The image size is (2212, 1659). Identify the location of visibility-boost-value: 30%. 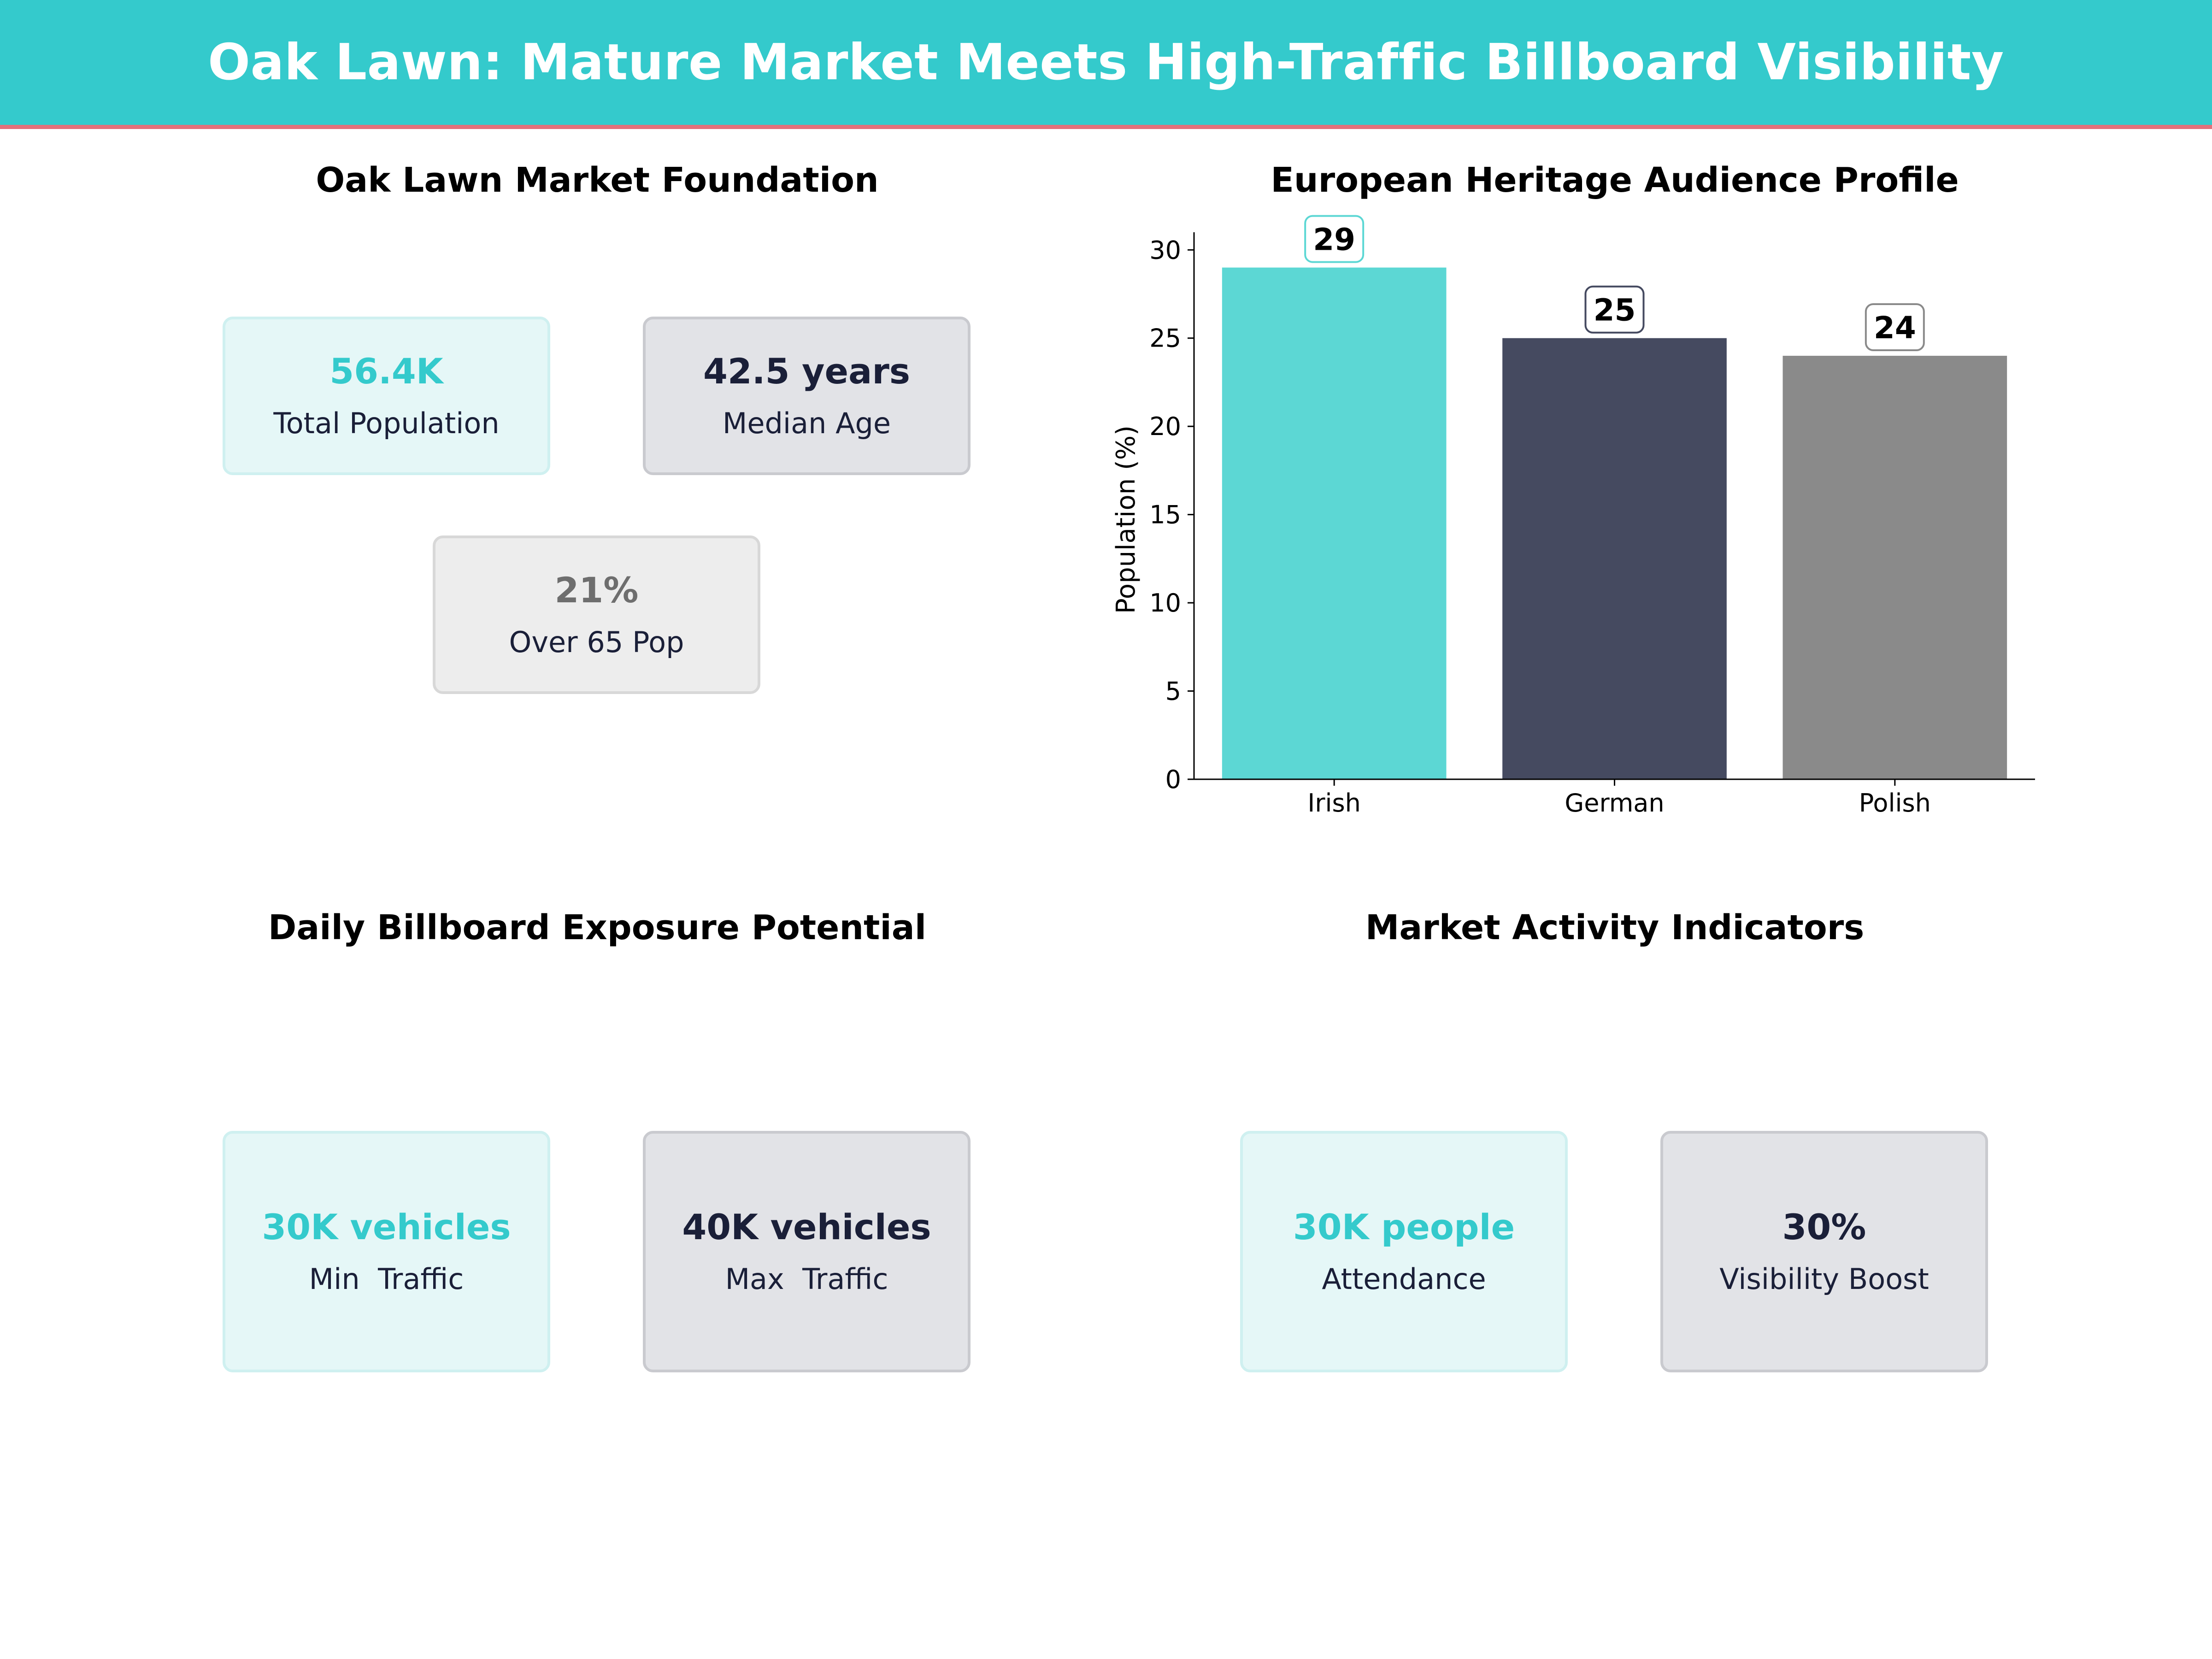
(1824, 1226).